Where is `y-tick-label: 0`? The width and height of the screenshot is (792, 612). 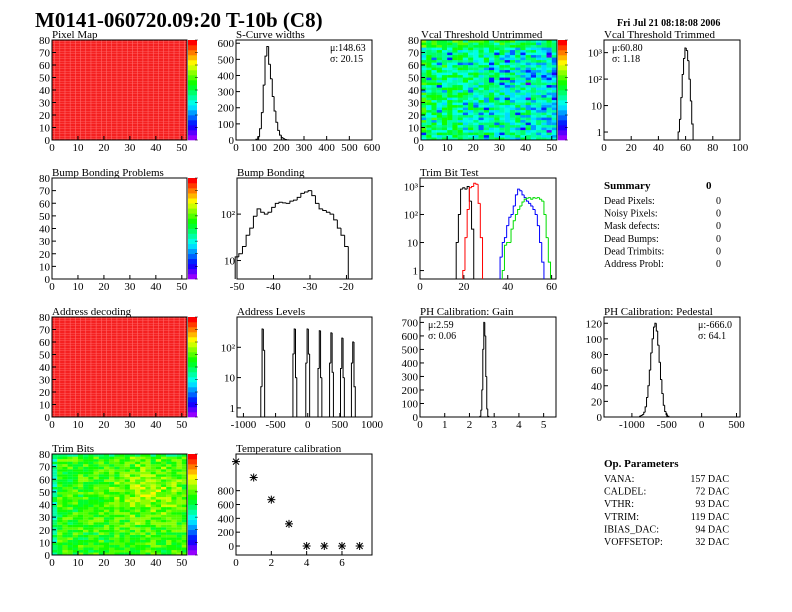 y-tick-label: 0 is located at coordinates (48, 556).